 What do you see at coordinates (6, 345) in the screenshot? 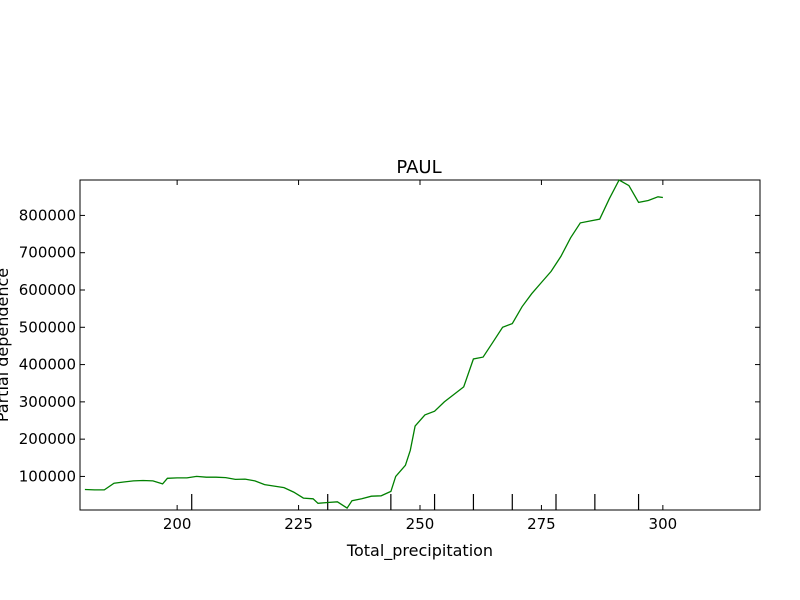
I see `y-axis-label: Partial dependence` at bounding box center [6, 345].